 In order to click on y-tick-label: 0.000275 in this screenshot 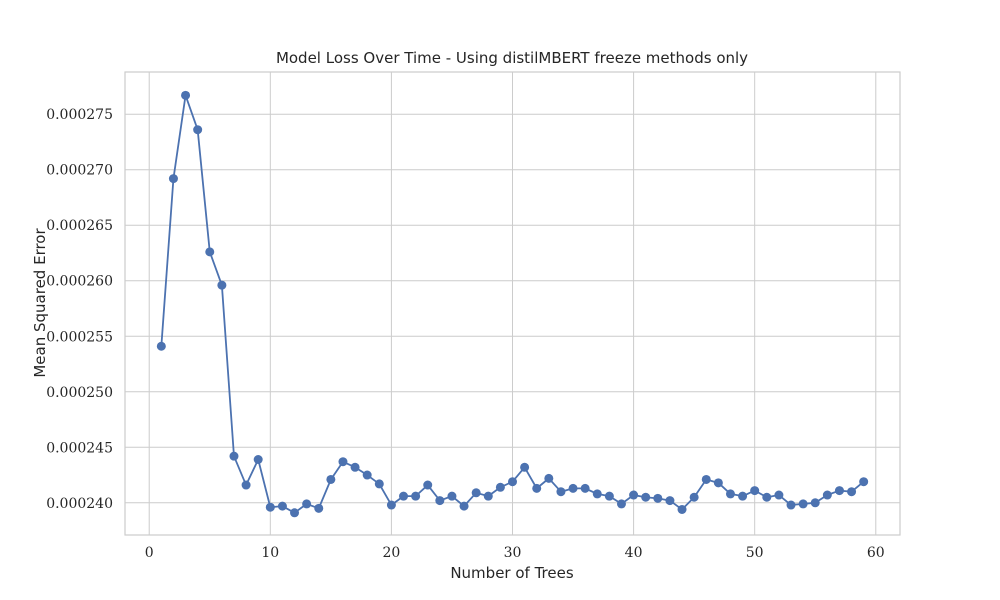, I will do `click(79, 115)`.